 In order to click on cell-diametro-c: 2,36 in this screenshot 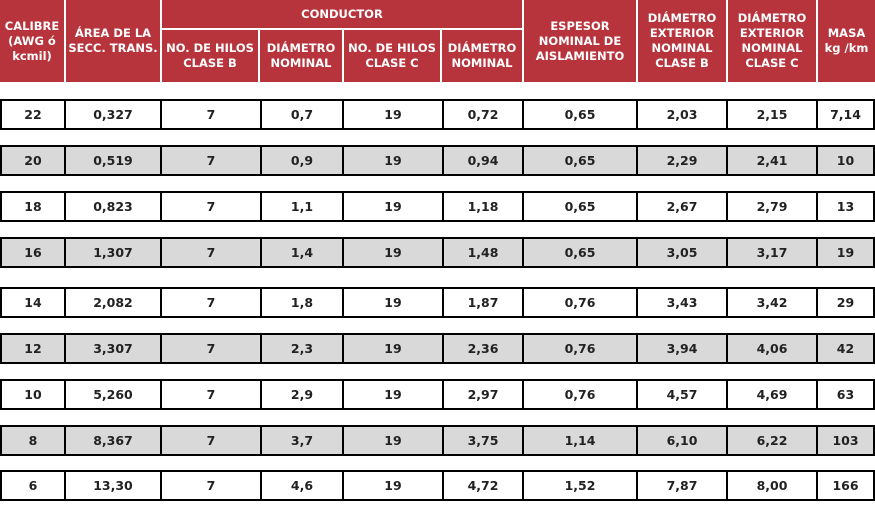, I will do `click(483, 348)`.